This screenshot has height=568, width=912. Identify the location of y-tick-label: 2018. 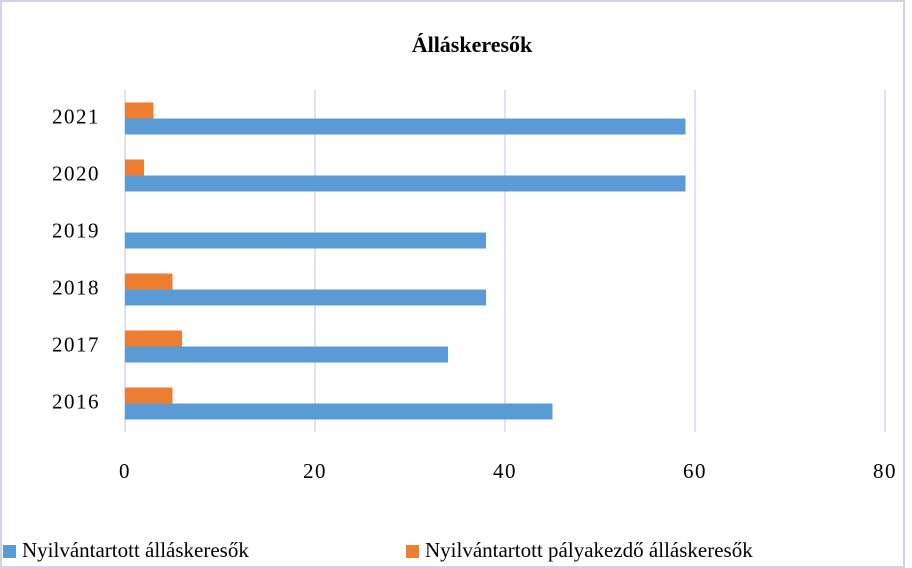
(76, 287).